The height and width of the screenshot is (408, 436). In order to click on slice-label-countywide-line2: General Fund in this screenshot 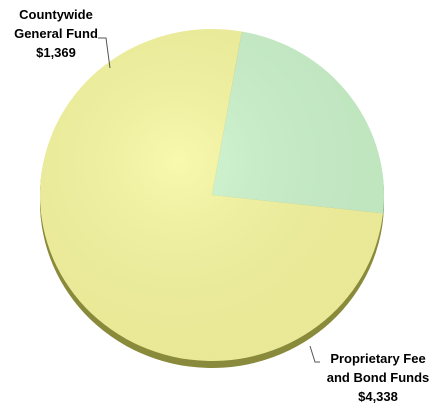, I will do `click(56, 33)`.